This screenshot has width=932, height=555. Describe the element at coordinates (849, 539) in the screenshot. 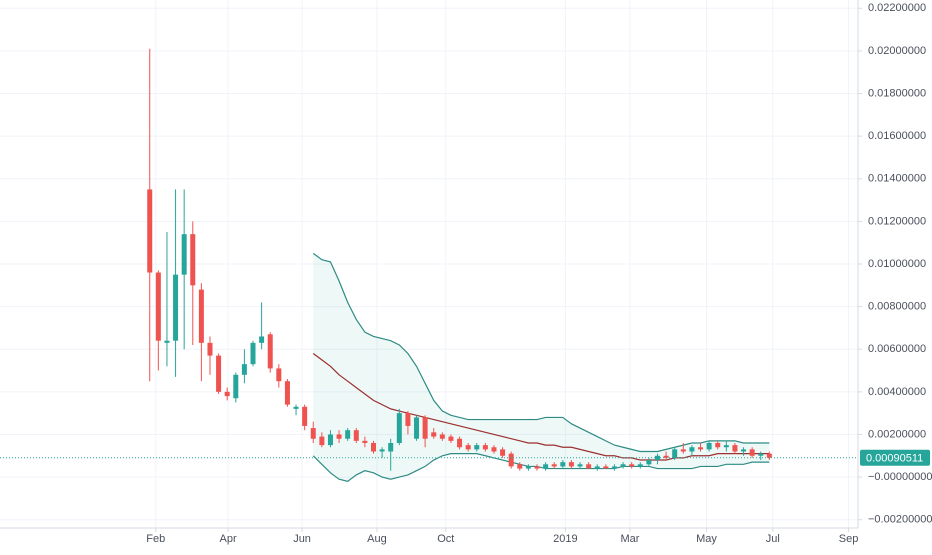

I see `x-tick-label: Sep` at that location.